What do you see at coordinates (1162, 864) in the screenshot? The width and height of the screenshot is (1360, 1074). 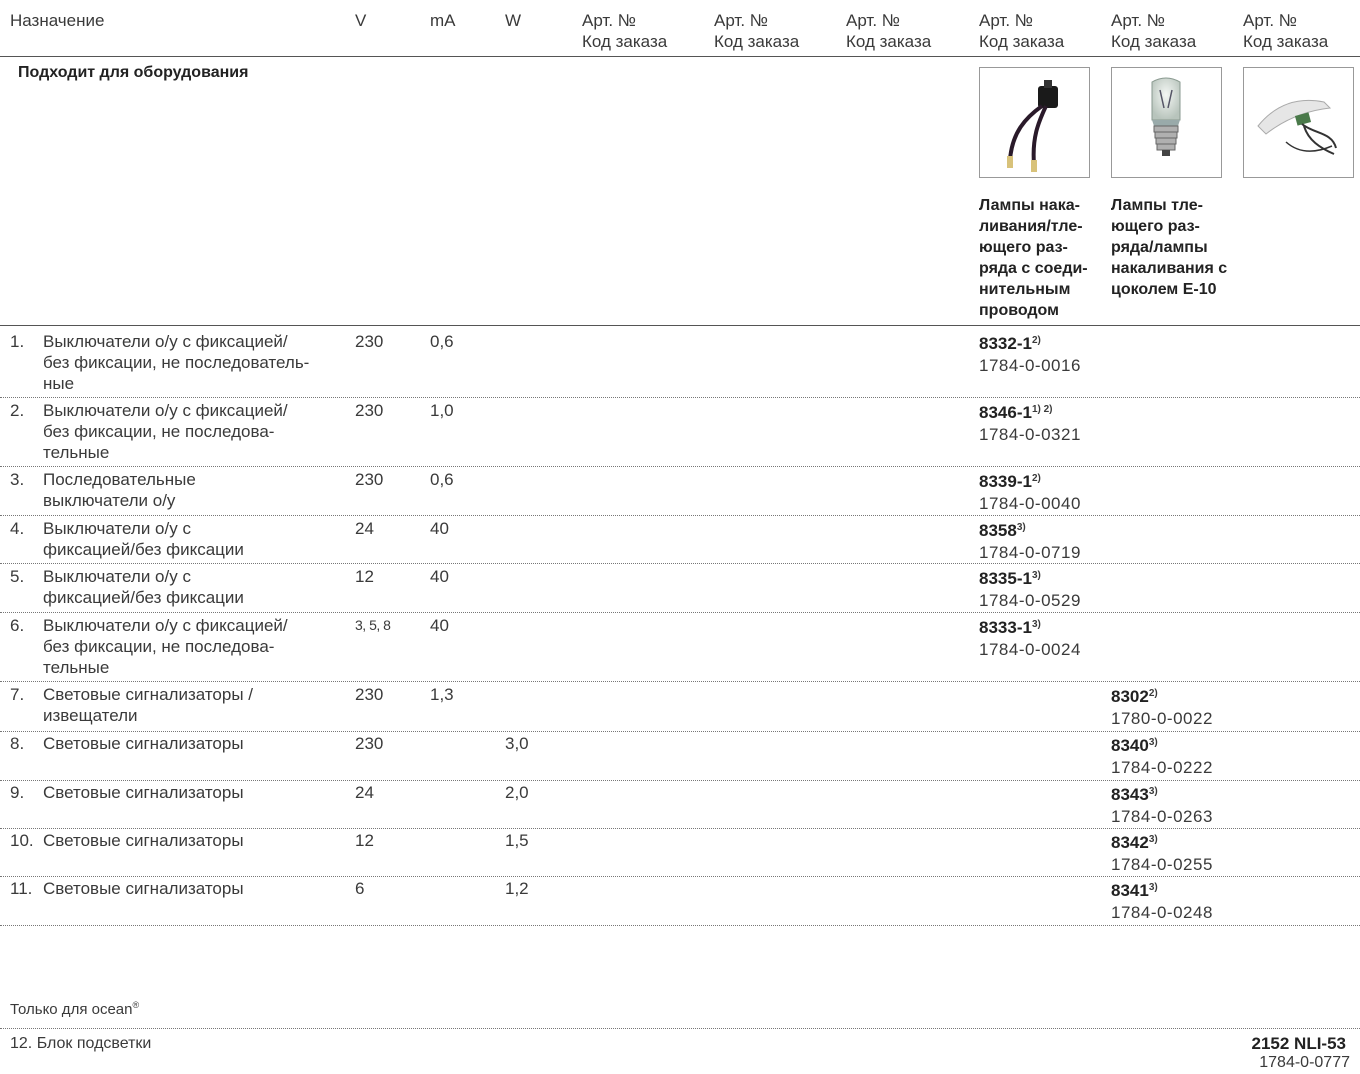 I see `order-code: 1784-0-0255` at bounding box center [1162, 864].